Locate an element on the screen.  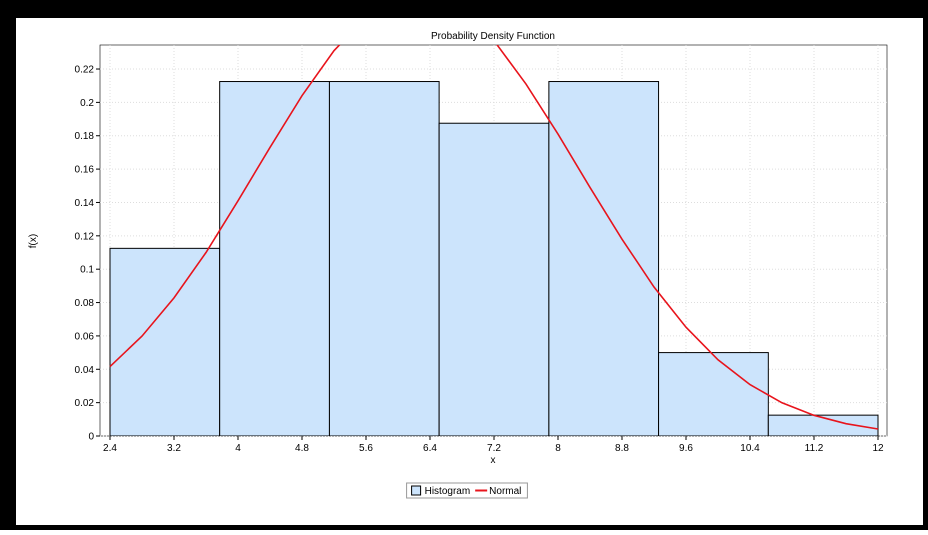
y-tick-label: 0.2 is located at coordinates (87, 103).